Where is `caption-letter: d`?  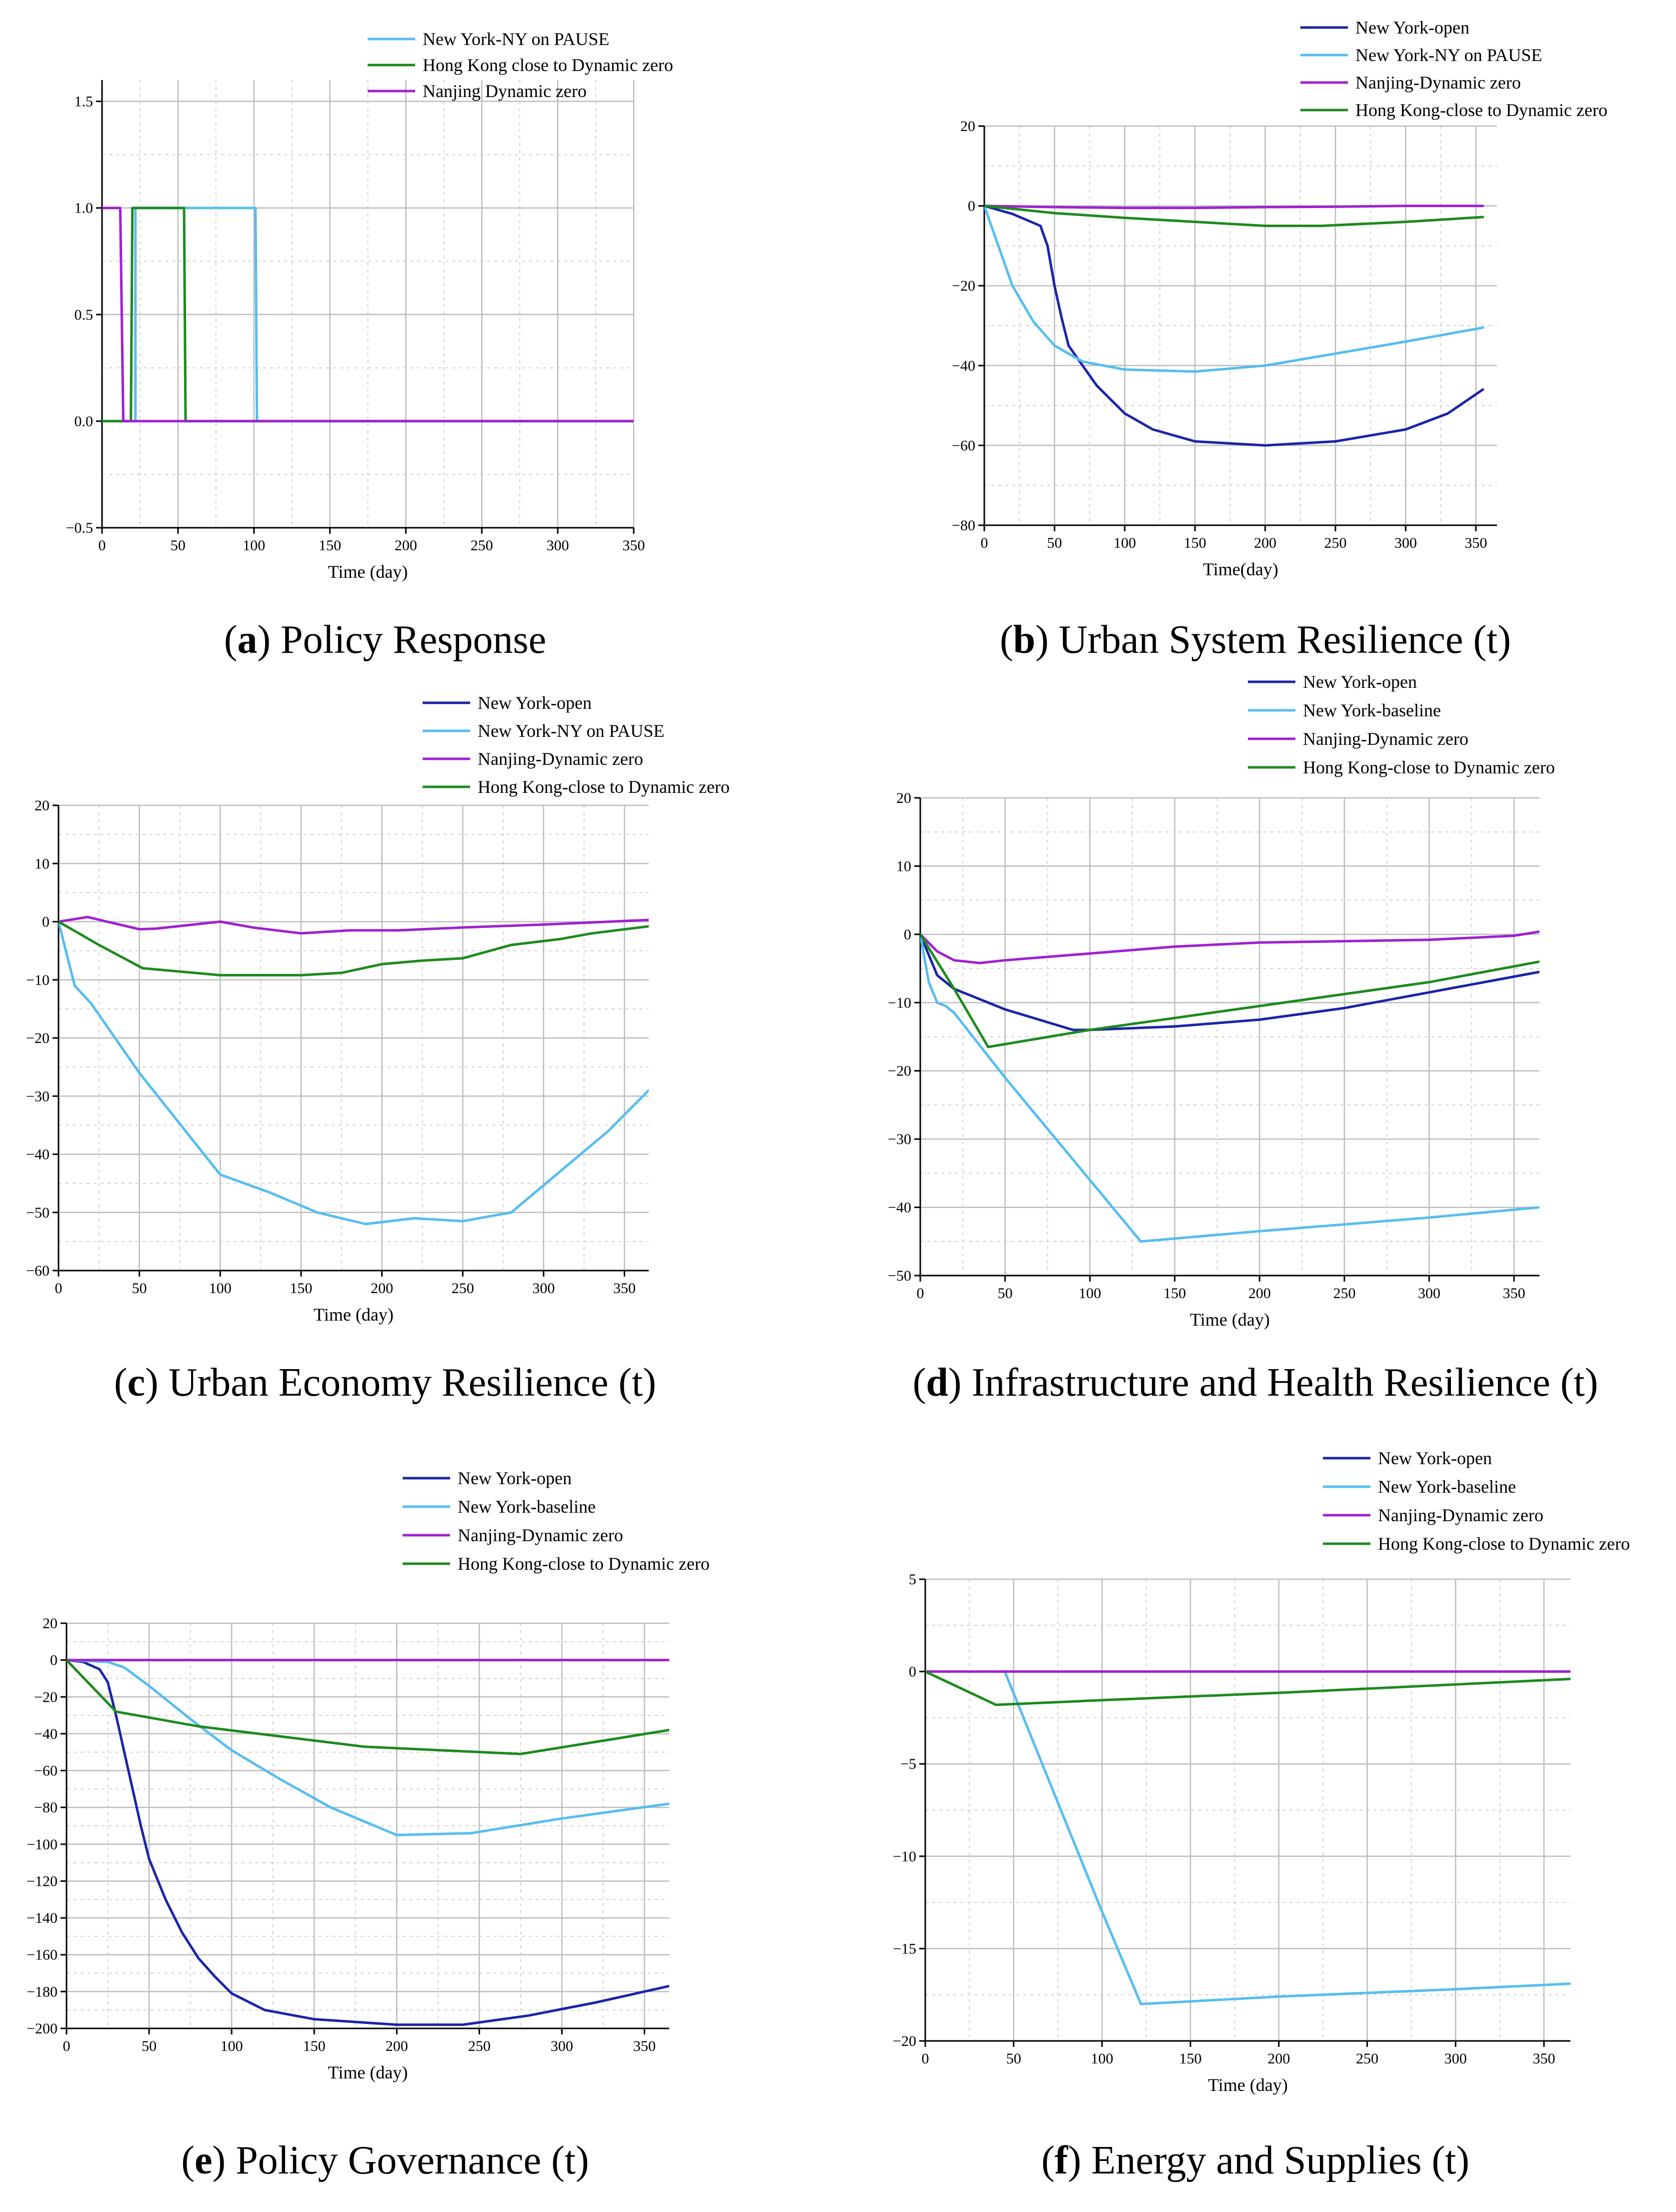 caption-letter: d is located at coordinates (937, 1383).